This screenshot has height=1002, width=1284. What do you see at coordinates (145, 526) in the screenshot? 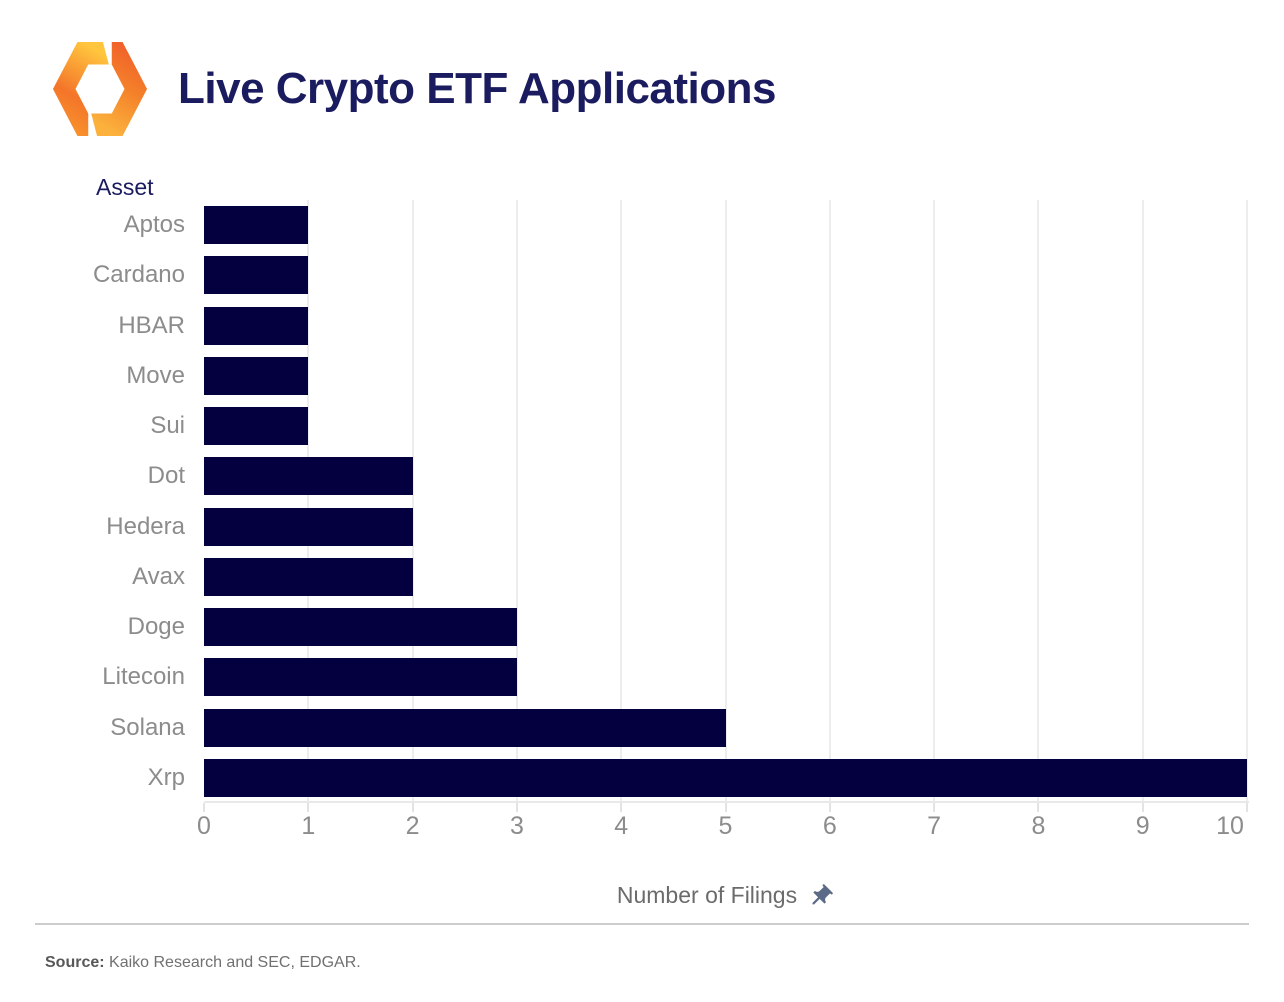
I see `y-label-hedera: Hedera` at bounding box center [145, 526].